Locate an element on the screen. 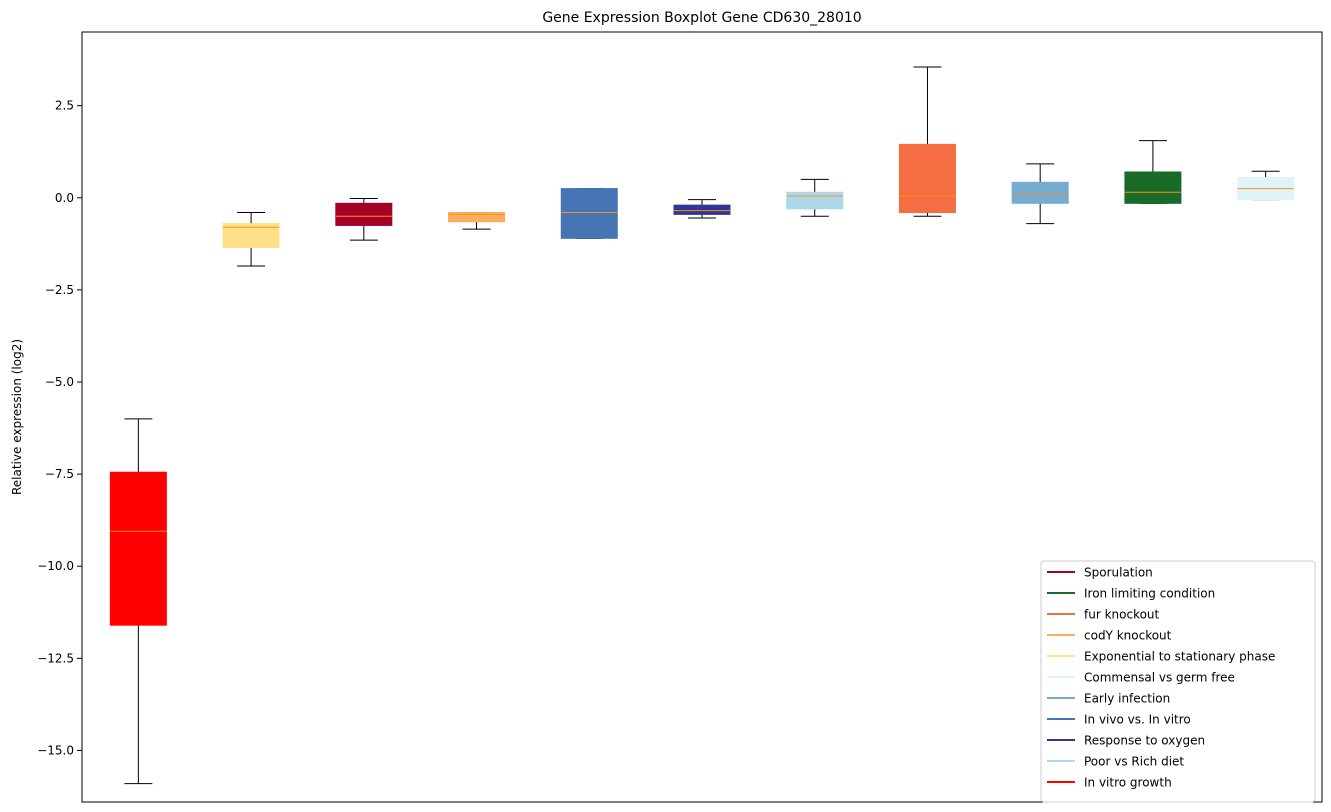 The height and width of the screenshot is (812, 1331). y-axis: 2.5 0.0 −2.5 −5.0 −7.5 −10.0 −12.5 −15.0 is located at coordinates (59, 428).